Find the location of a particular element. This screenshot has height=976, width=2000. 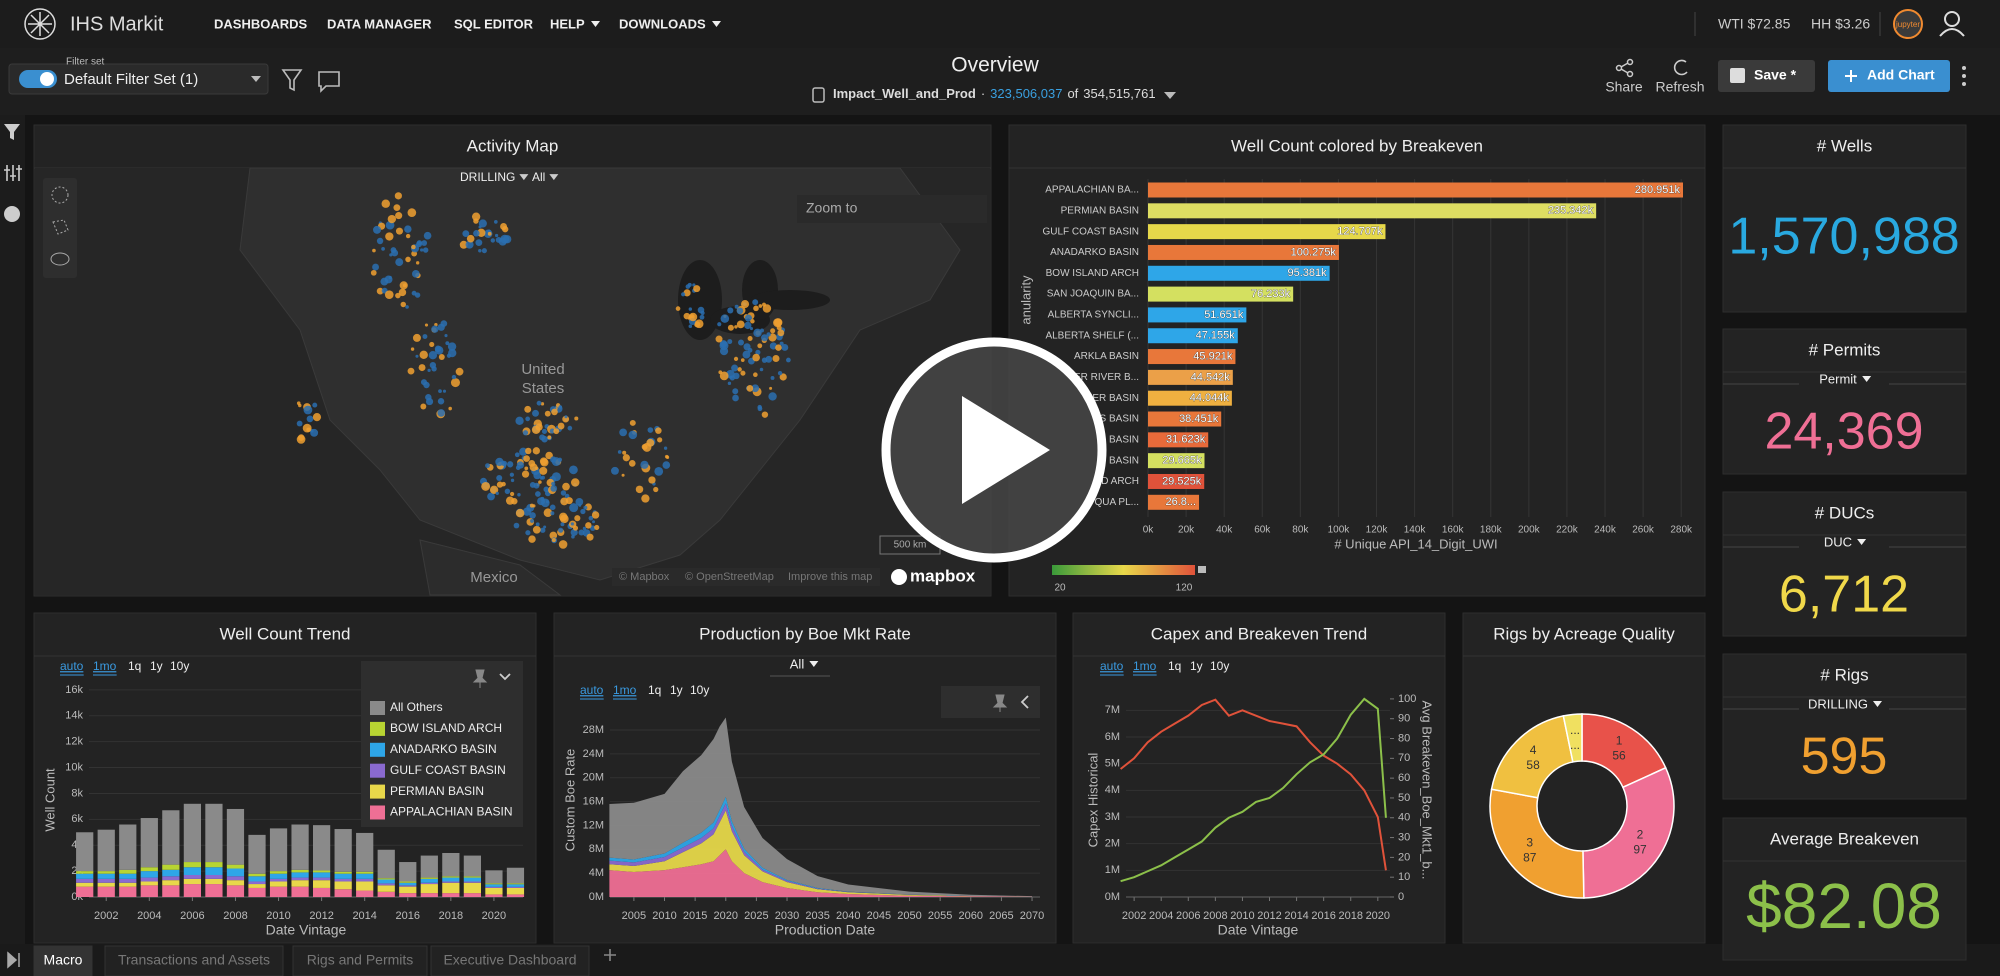

share-label: Share is located at coordinates (1624, 87).